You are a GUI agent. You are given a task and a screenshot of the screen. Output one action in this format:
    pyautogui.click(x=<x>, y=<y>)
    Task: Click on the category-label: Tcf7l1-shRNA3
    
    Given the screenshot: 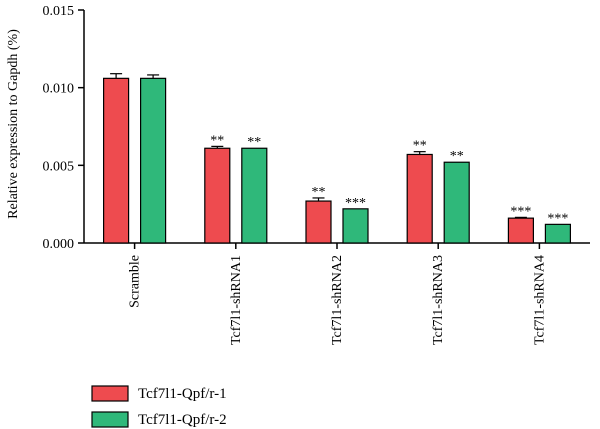 What is the action you would take?
    pyautogui.click(x=438, y=300)
    